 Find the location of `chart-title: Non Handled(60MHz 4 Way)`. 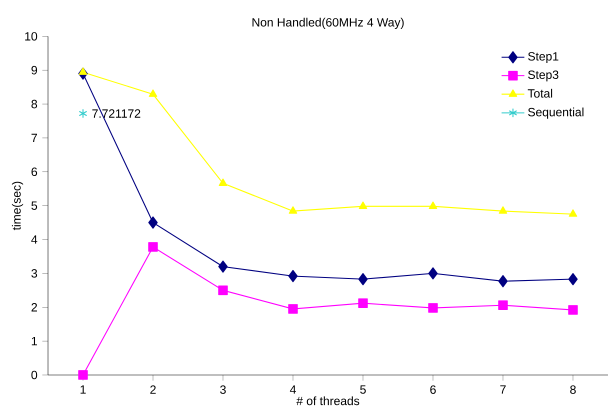

chart-title: Non Handled(60MHz 4 Way) is located at coordinates (328, 23).